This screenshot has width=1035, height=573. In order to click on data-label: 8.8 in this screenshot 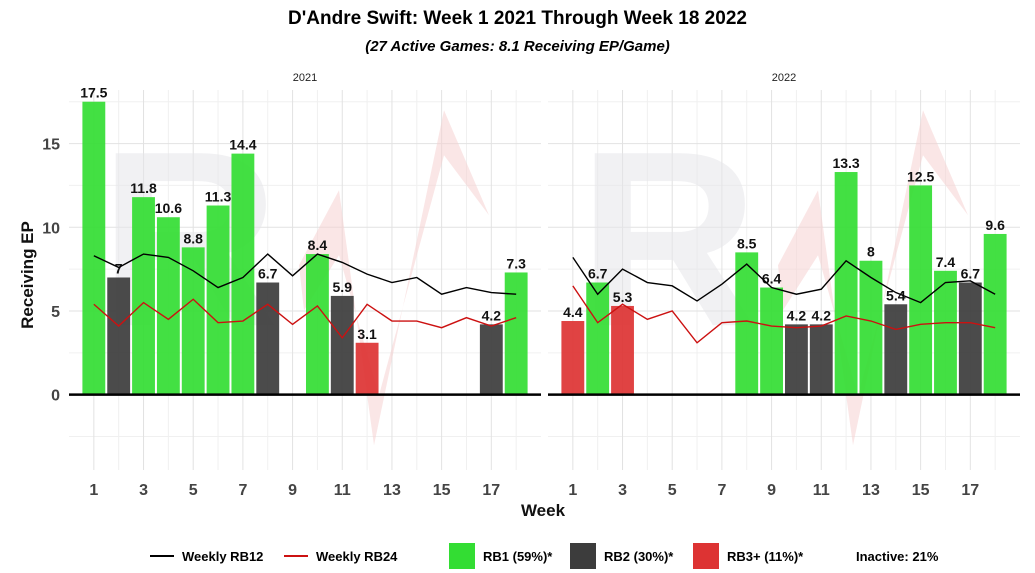, I will do `click(193, 238)`.